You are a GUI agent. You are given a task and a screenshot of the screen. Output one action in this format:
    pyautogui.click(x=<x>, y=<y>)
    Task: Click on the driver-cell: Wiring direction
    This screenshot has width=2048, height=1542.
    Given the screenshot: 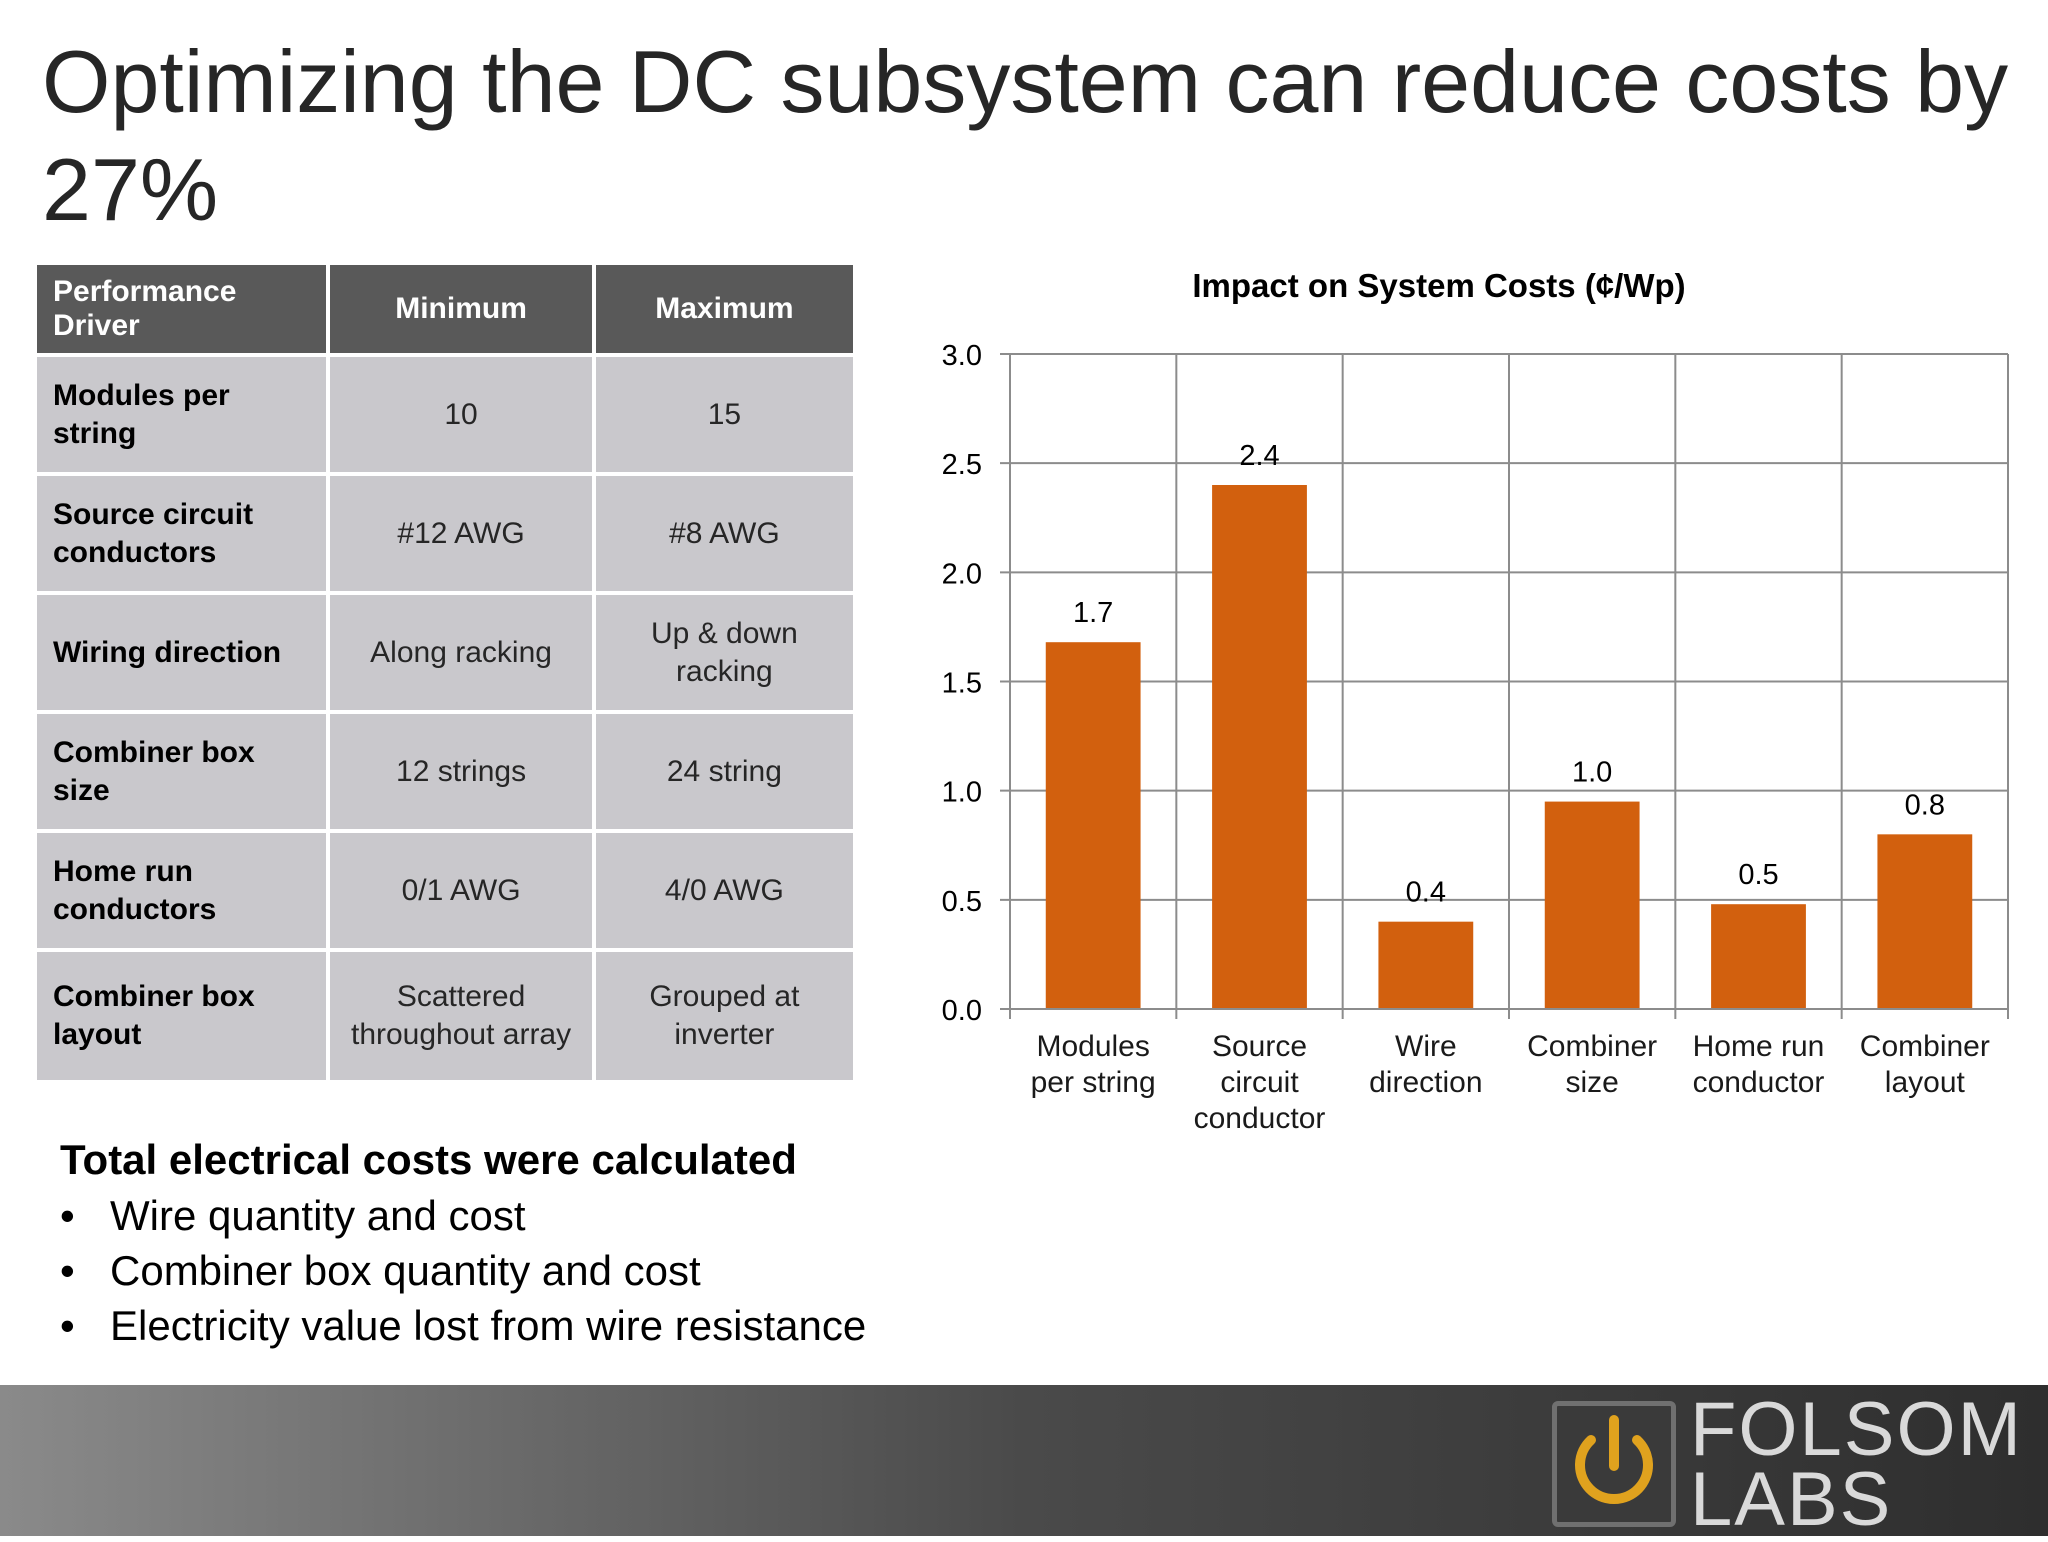 What is the action you would take?
    pyautogui.click(x=182, y=652)
    